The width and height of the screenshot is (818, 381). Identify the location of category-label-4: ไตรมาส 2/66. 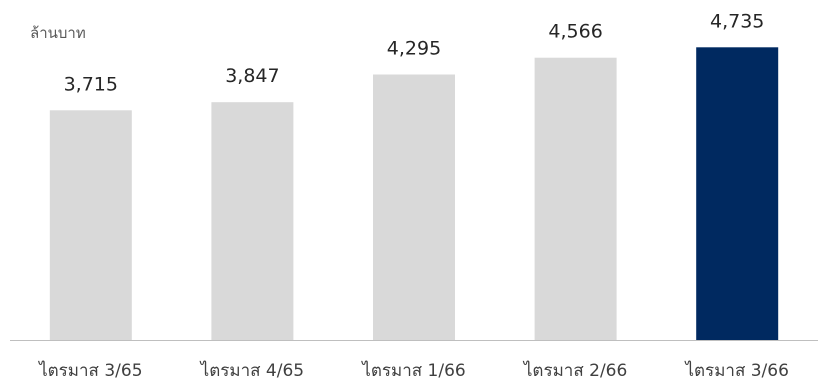
(574, 370).